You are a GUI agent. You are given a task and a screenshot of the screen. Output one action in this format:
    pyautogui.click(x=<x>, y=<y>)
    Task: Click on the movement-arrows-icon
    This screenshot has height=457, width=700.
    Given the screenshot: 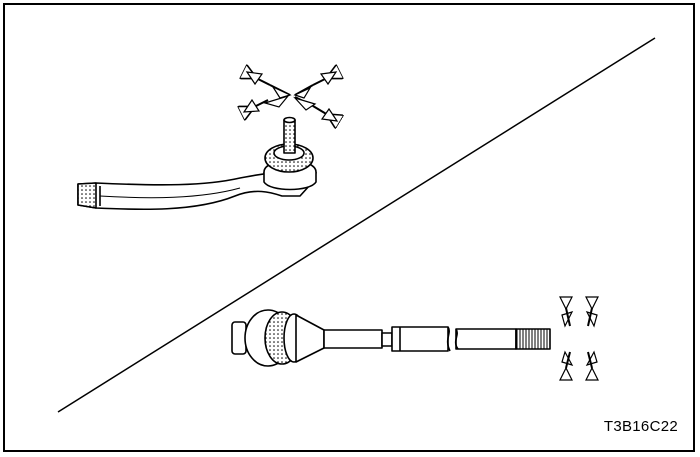 What is the action you would take?
    pyautogui.click(x=290, y=96)
    